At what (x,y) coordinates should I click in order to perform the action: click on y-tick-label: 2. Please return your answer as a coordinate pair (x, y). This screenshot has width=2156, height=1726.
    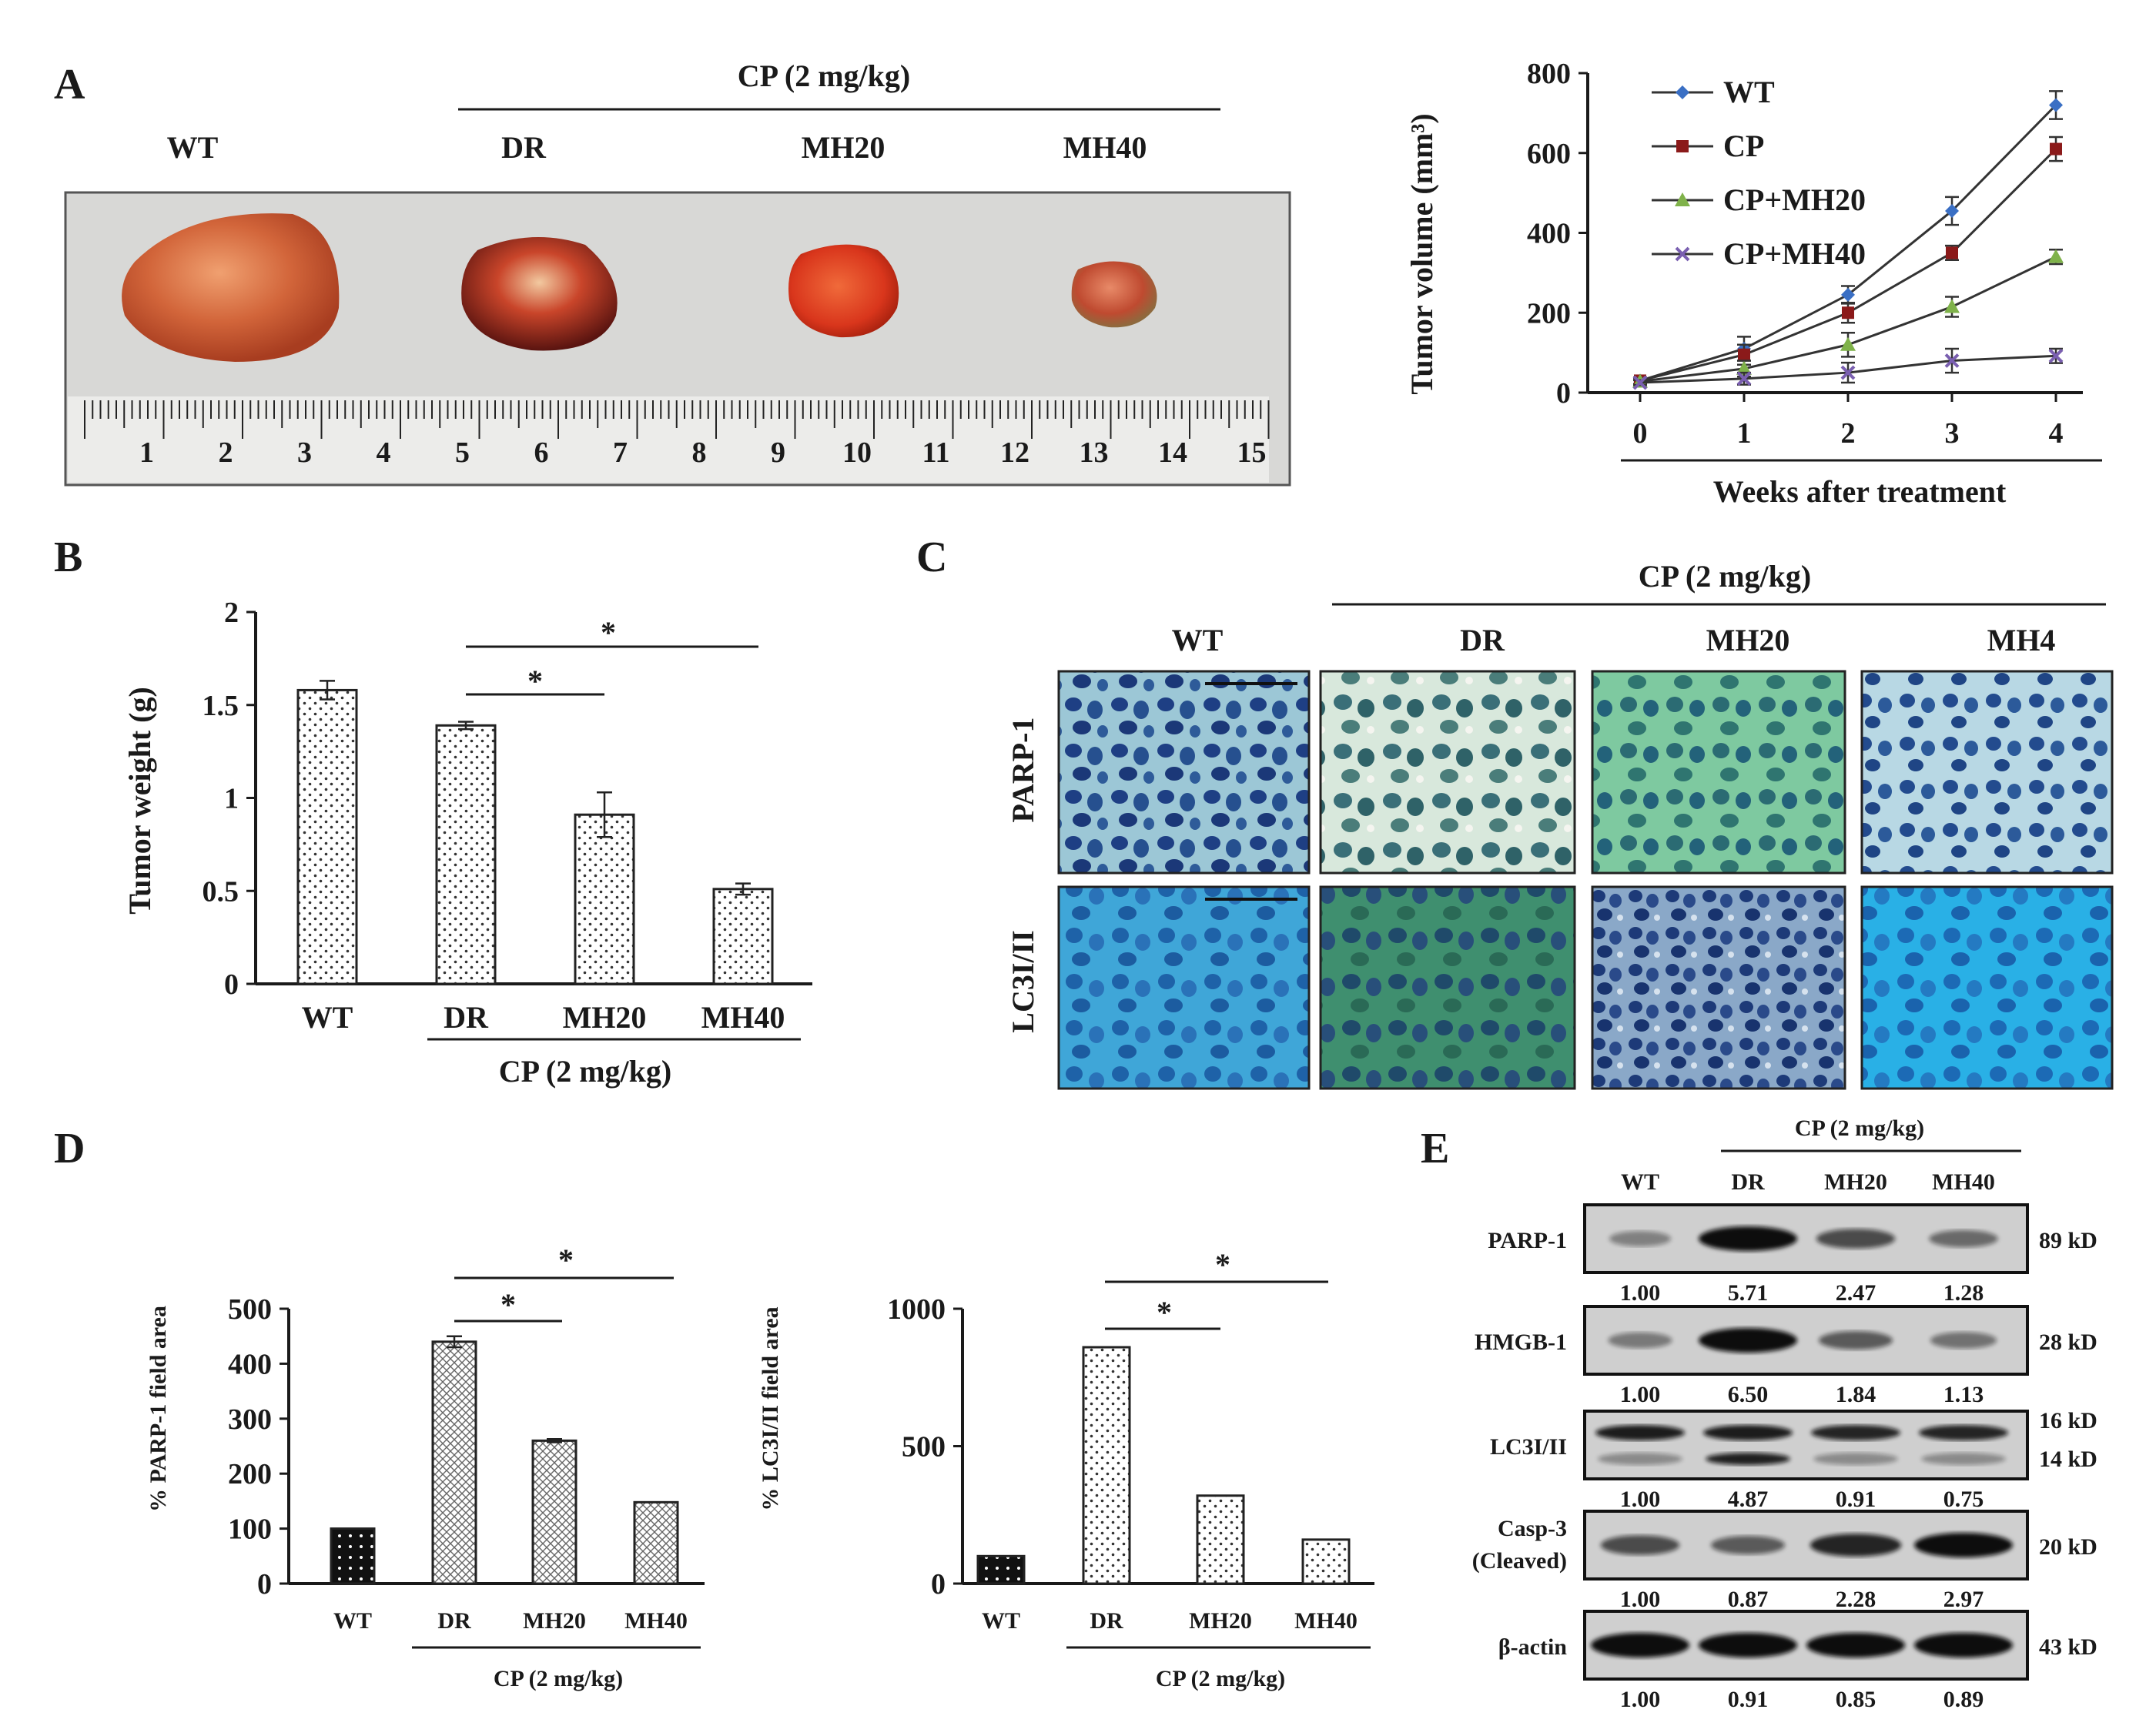
    Looking at the image, I should click on (231, 613).